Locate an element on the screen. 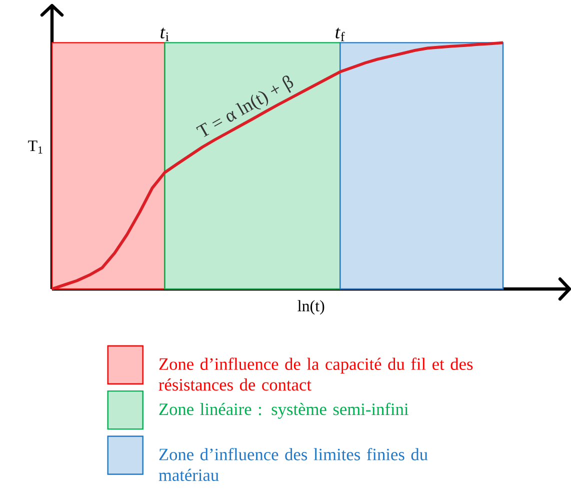  legend-label: Zone d’influence des limites finies du matériau is located at coordinates (293, 465).